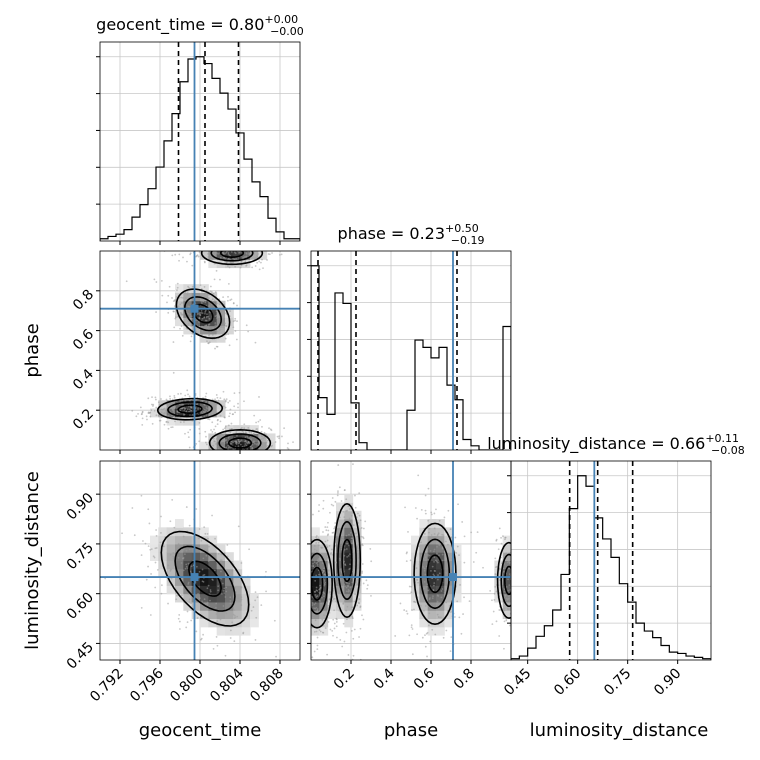 The image size is (760, 760). Describe the element at coordinates (209, 349) in the screenshot. I see `pair-content` at that location.